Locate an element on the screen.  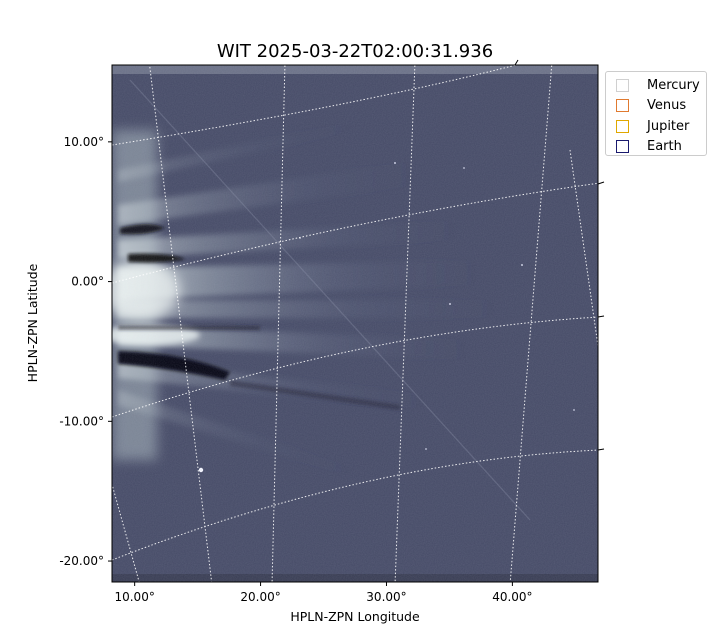
y-axis-ticks: 10.00° 0.00° -10.00° -20.00° is located at coordinates (85, 351).